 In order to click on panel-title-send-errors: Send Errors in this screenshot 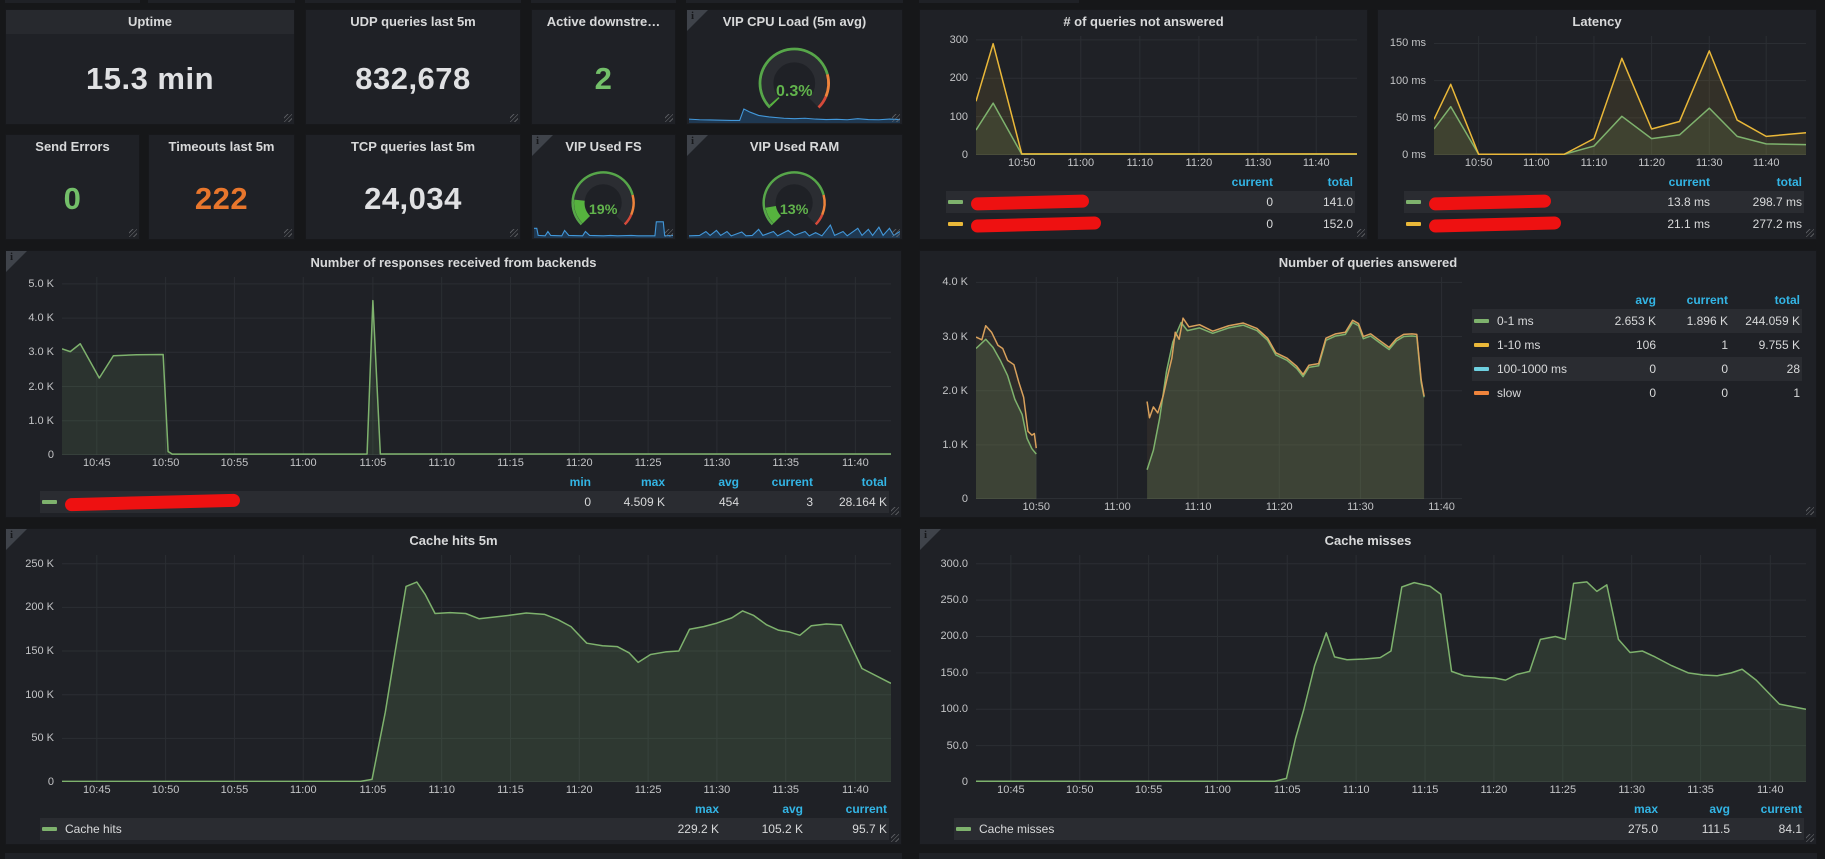, I will do `click(72, 146)`.